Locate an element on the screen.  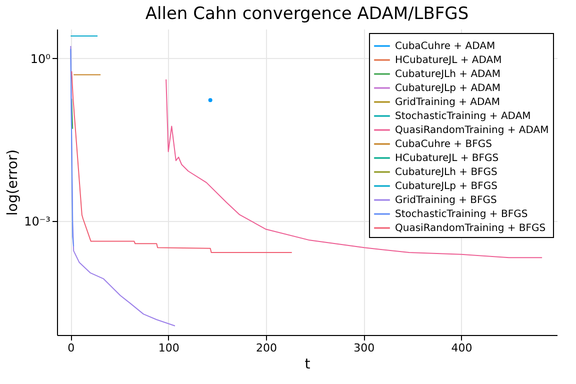
legend-label: HCubatureJL + ADAM is located at coordinates (448, 60).